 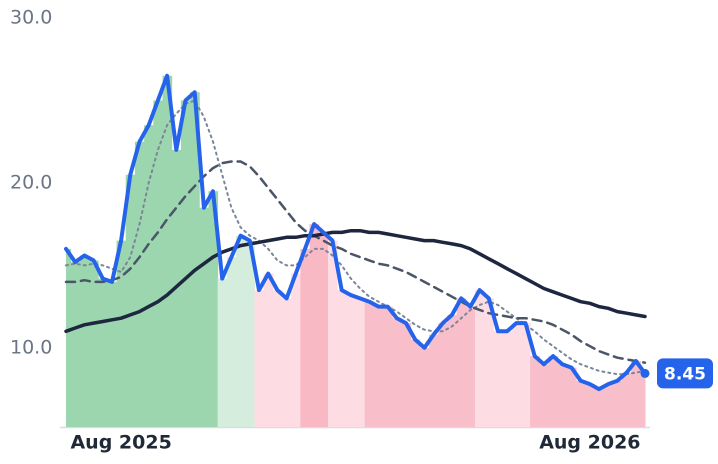 I want to click on x-tick-label: Aug 2025, so click(x=120, y=443).